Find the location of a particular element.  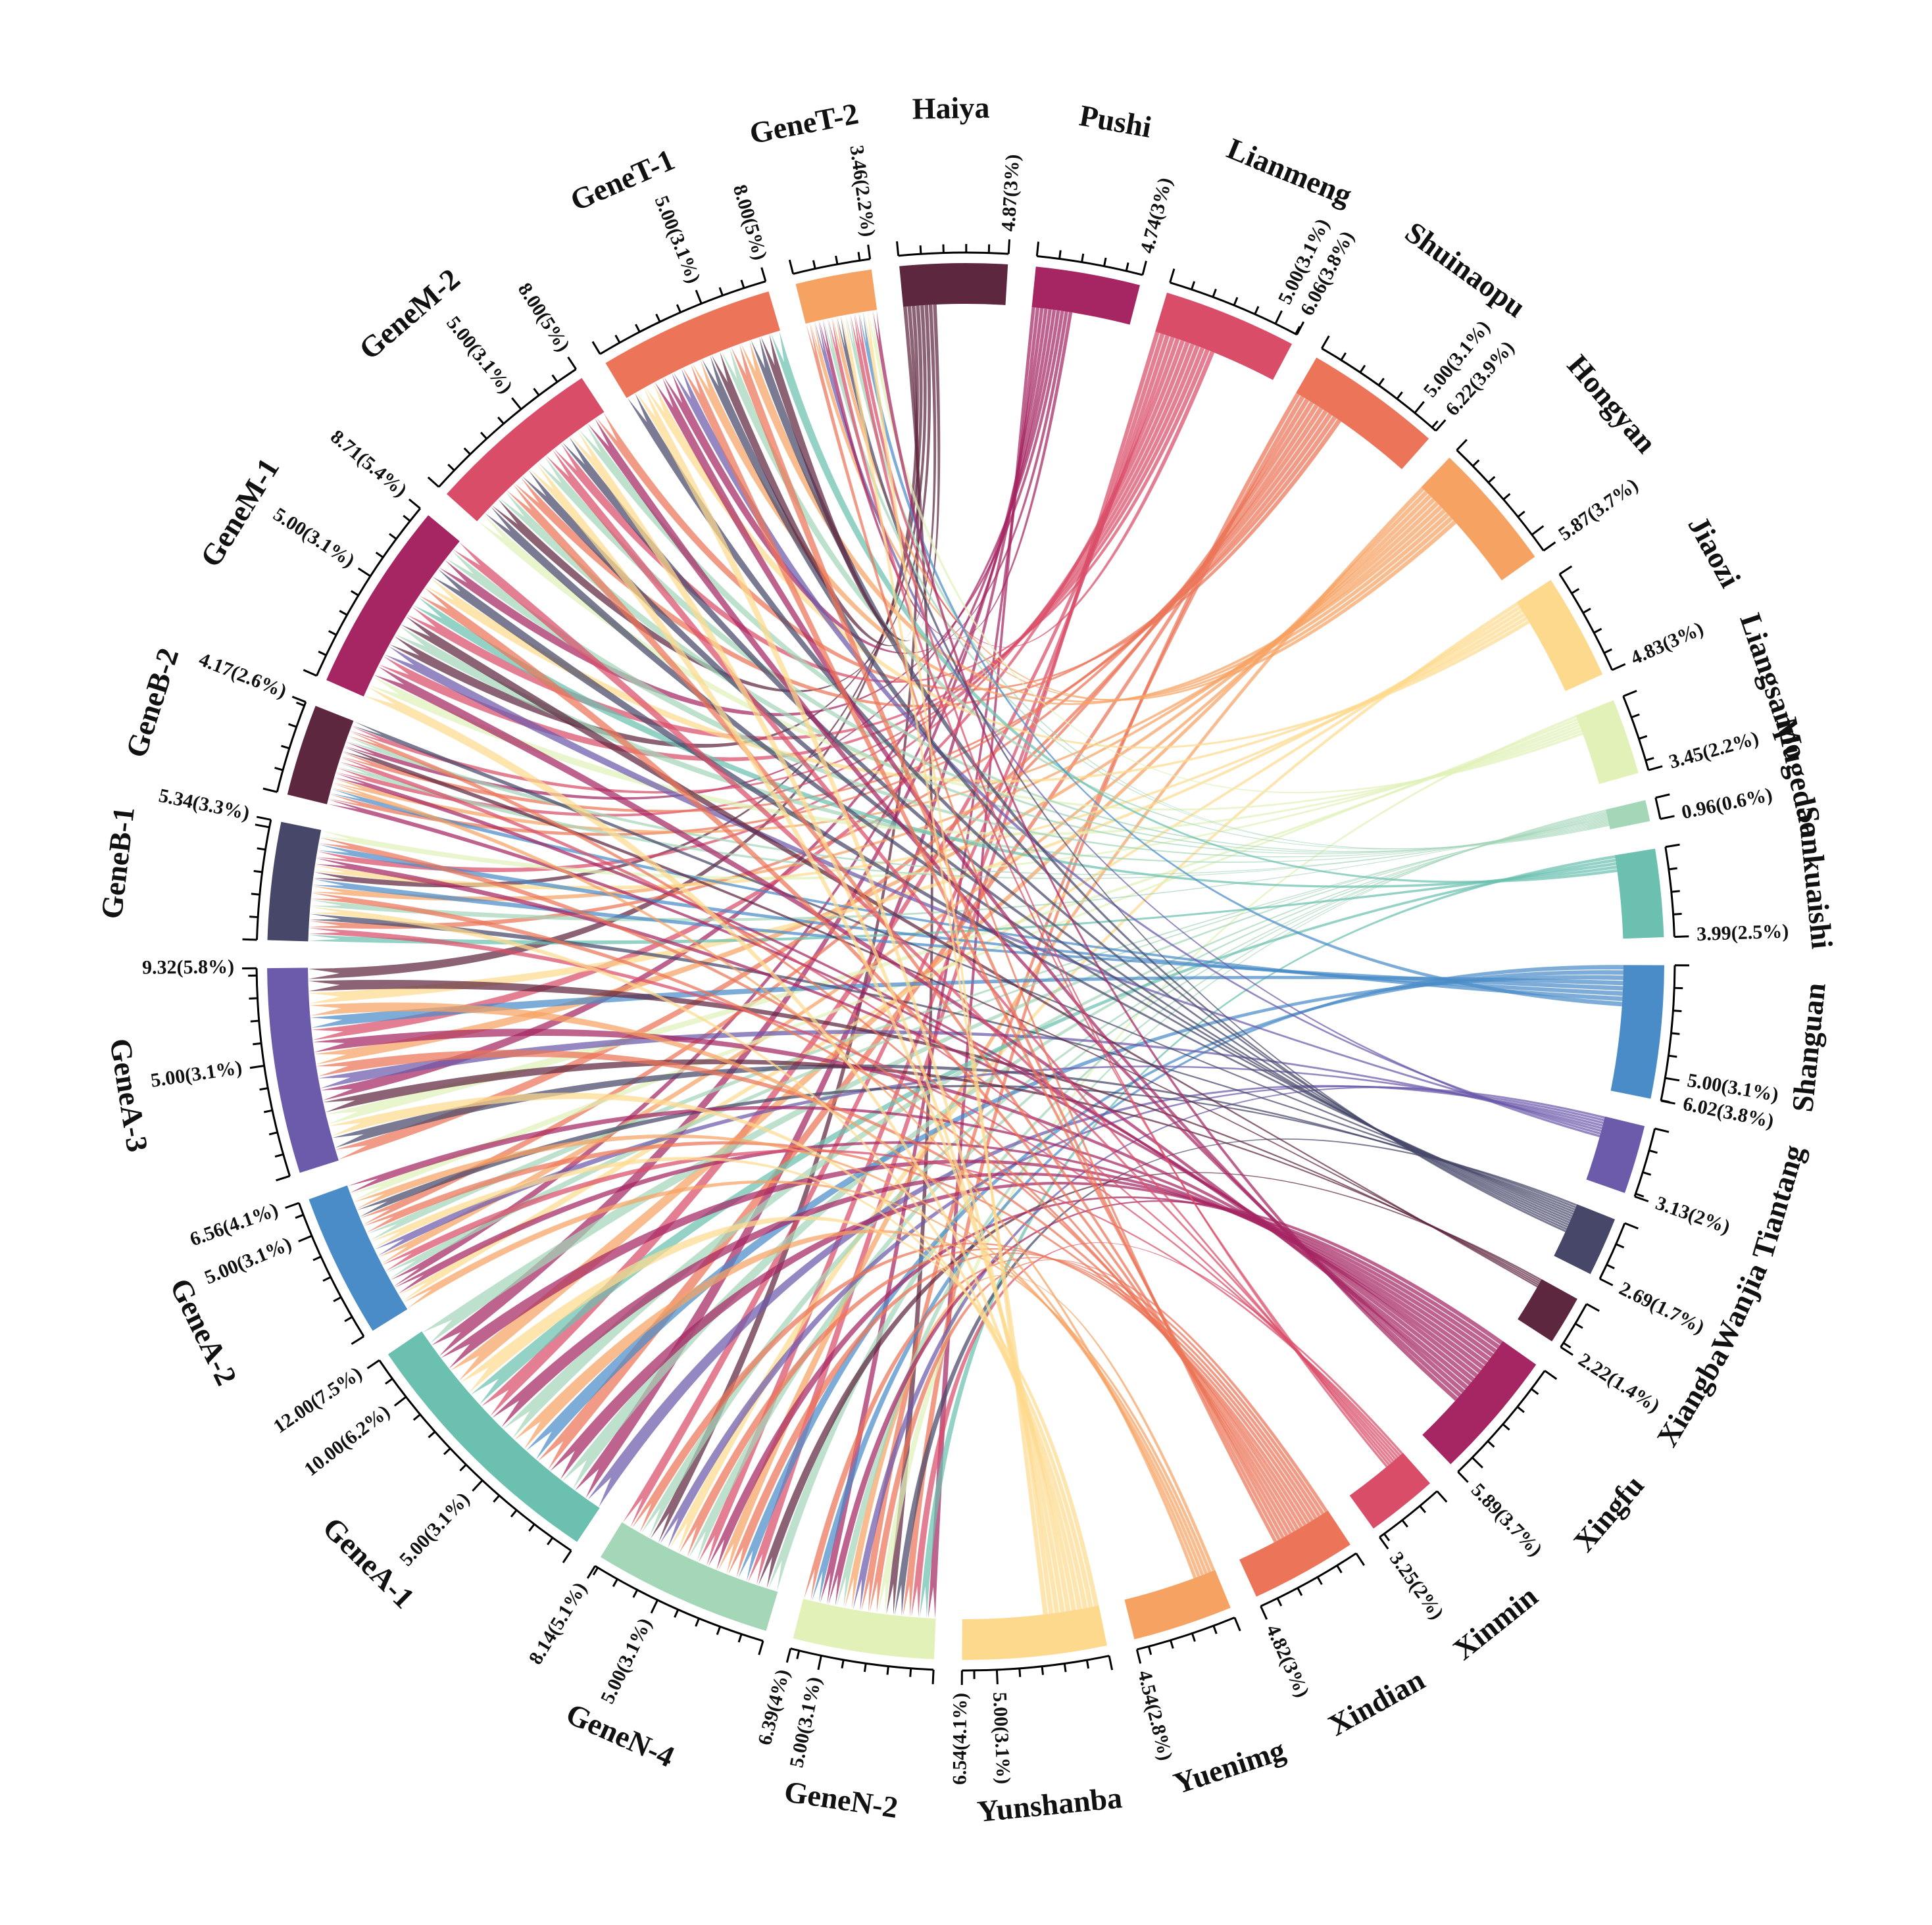

ring-segment-xindian is located at coordinates (1294, 1554).